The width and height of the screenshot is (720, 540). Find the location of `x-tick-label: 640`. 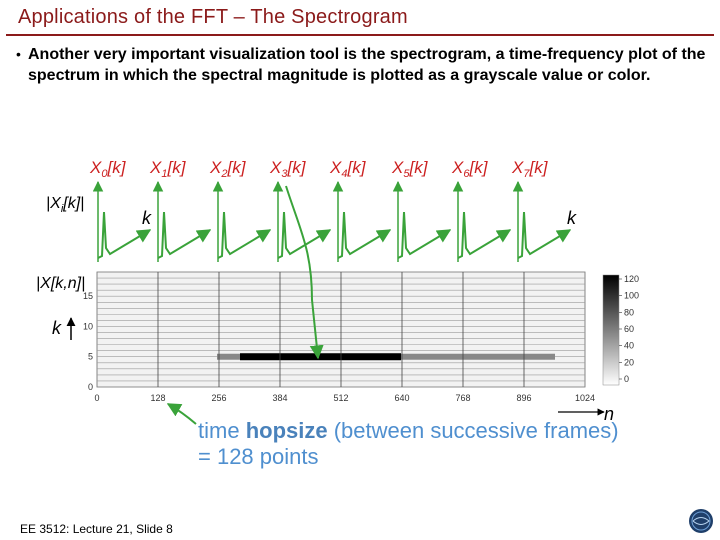

x-tick-label: 640 is located at coordinates (401, 398).